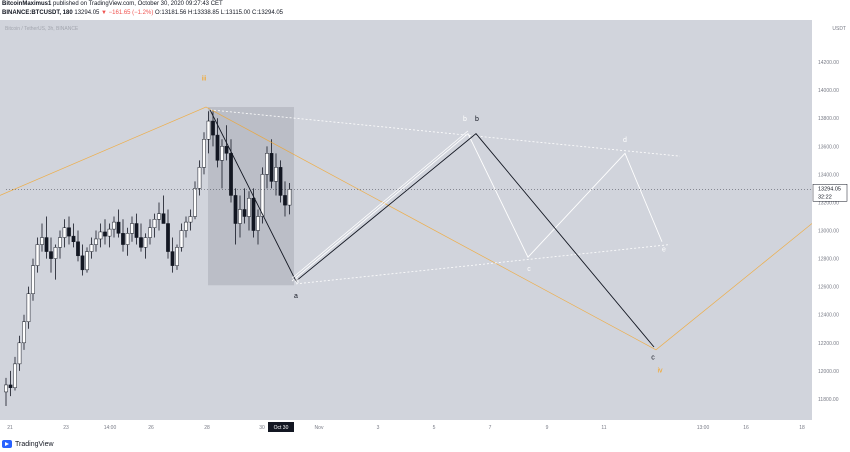 The width and height of the screenshot is (850, 452). Describe the element at coordinates (151, 428) in the screenshot. I see `x-tick-label: 26` at that location.